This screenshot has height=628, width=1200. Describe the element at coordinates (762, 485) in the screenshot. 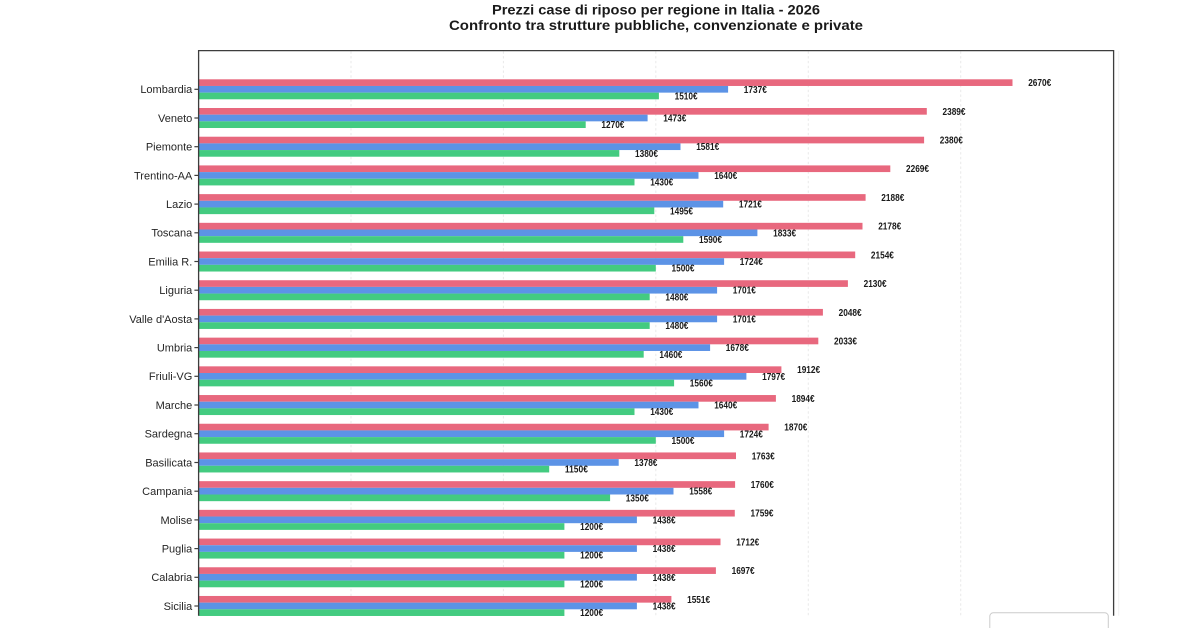

I see `svg-text: 1760€` at that location.